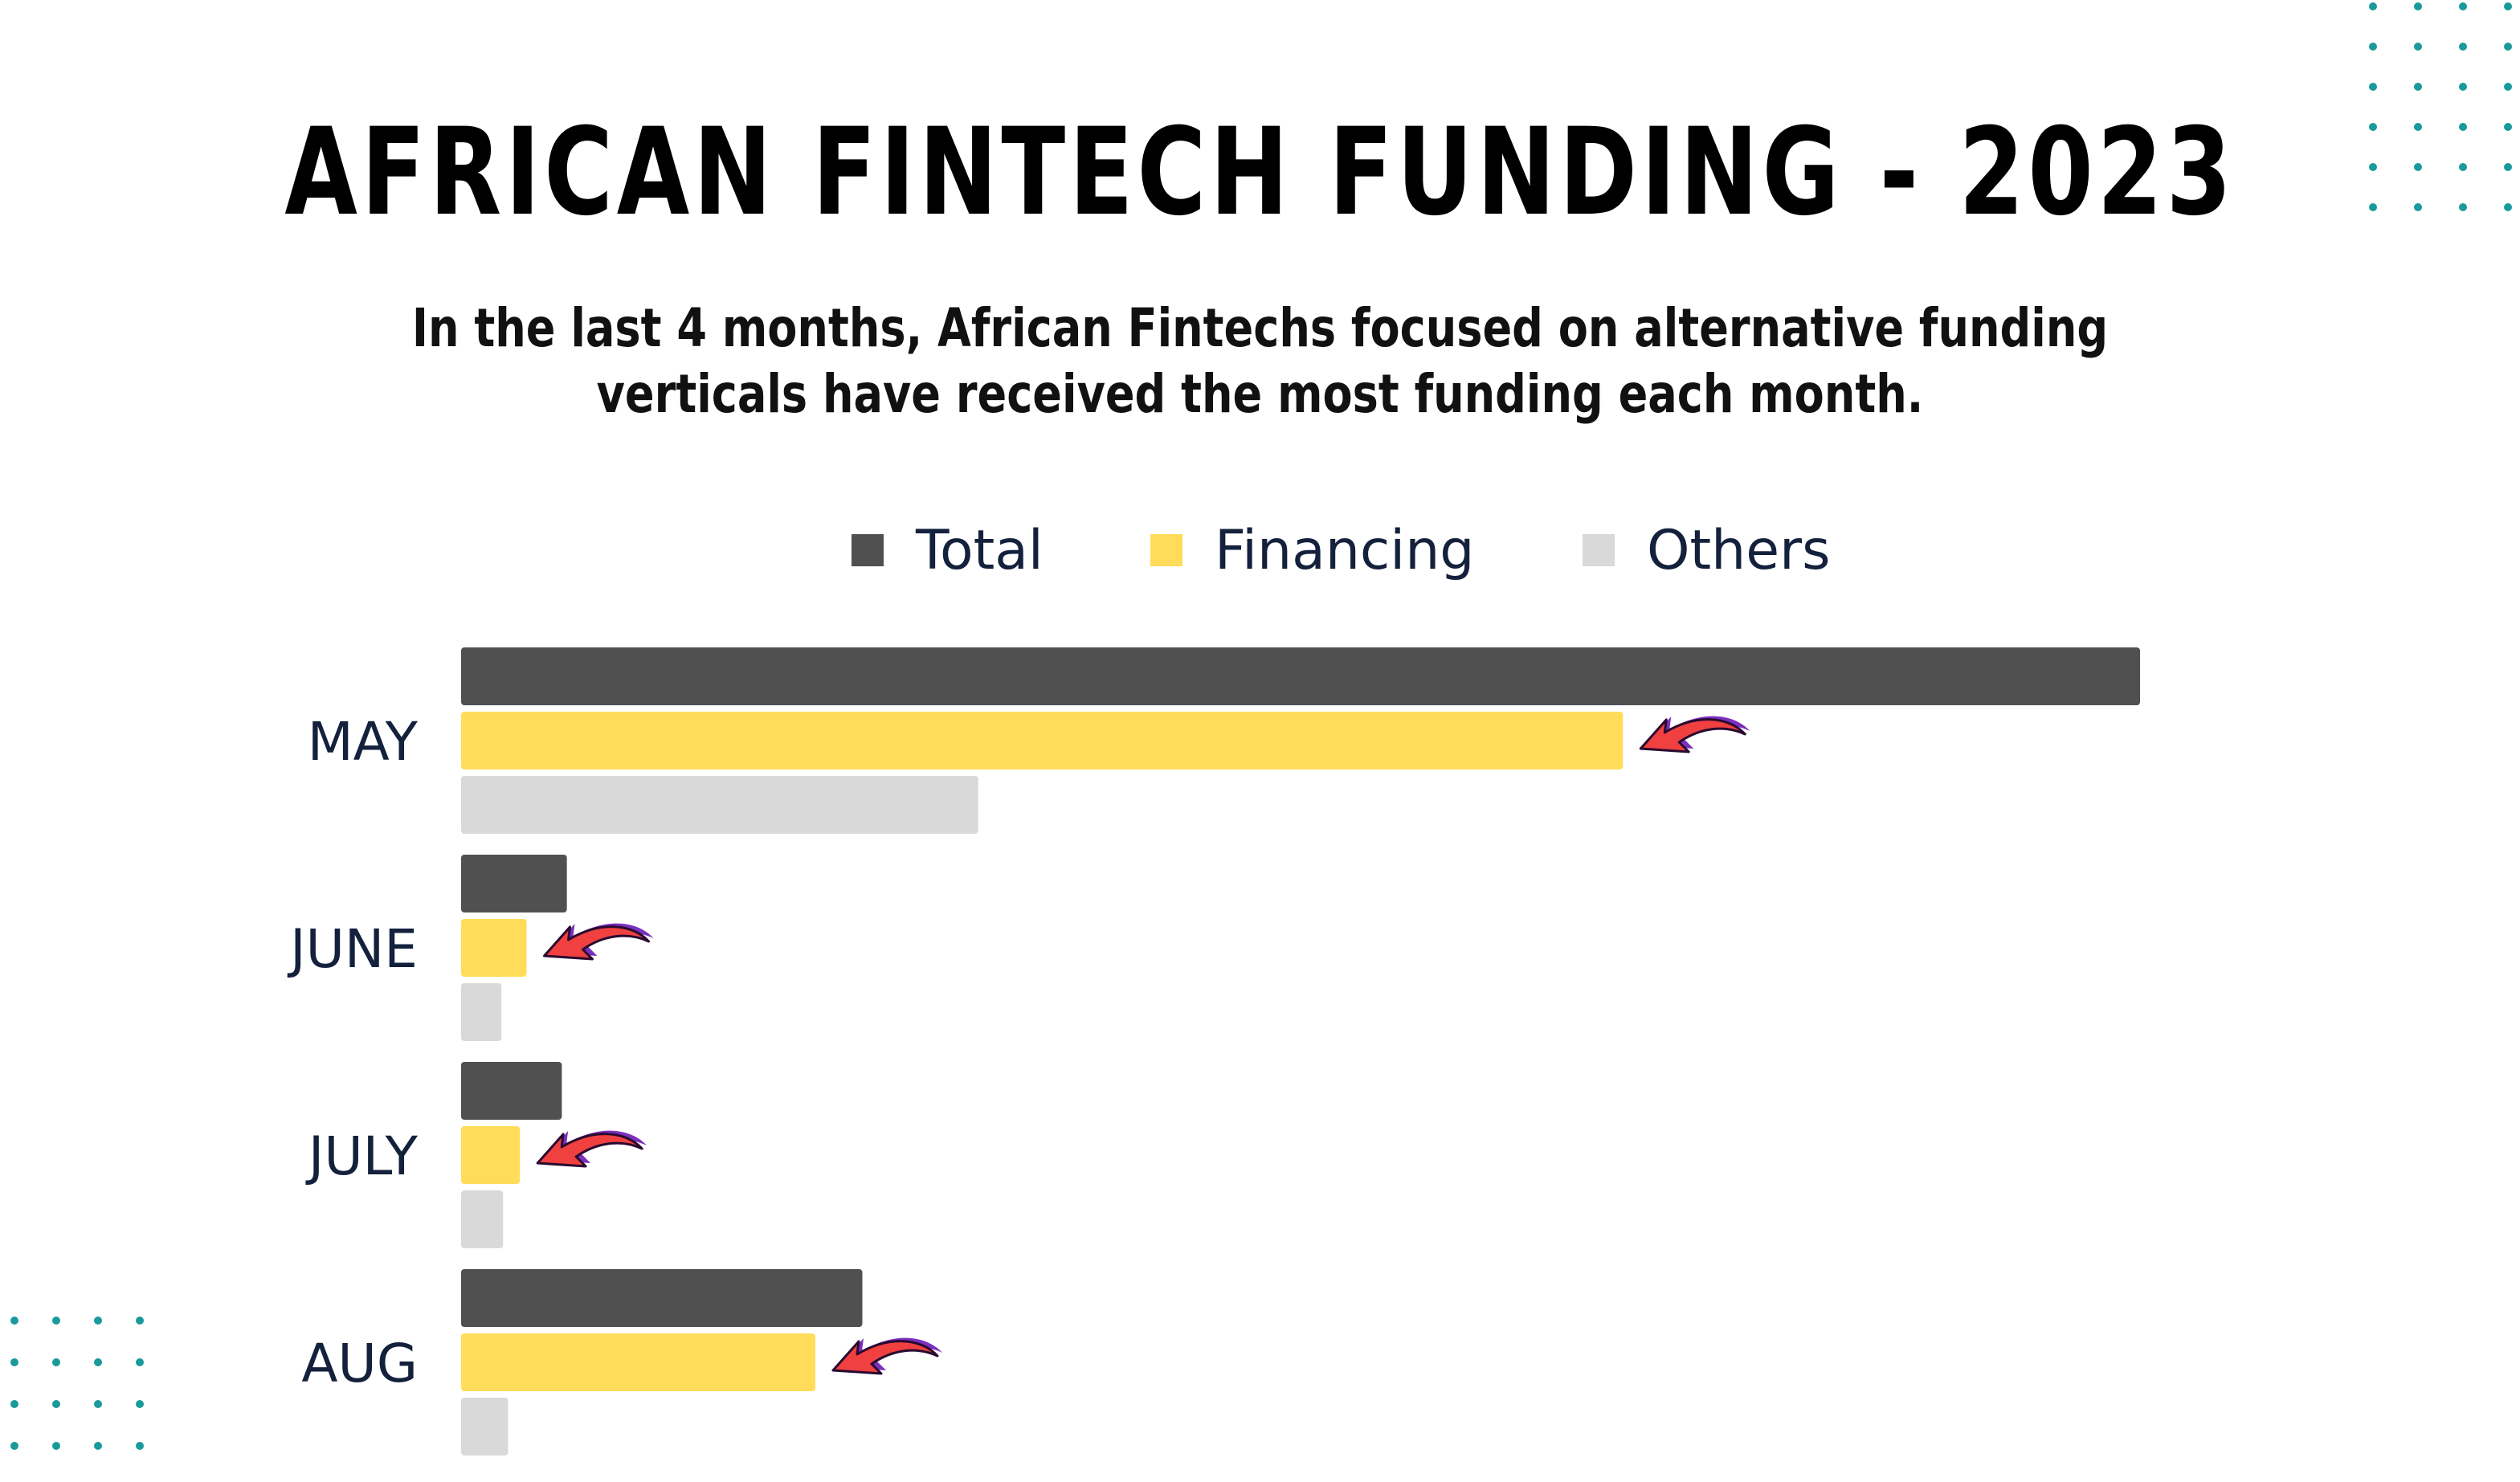  I want to click on category-label-may: MAY, so click(363, 742).